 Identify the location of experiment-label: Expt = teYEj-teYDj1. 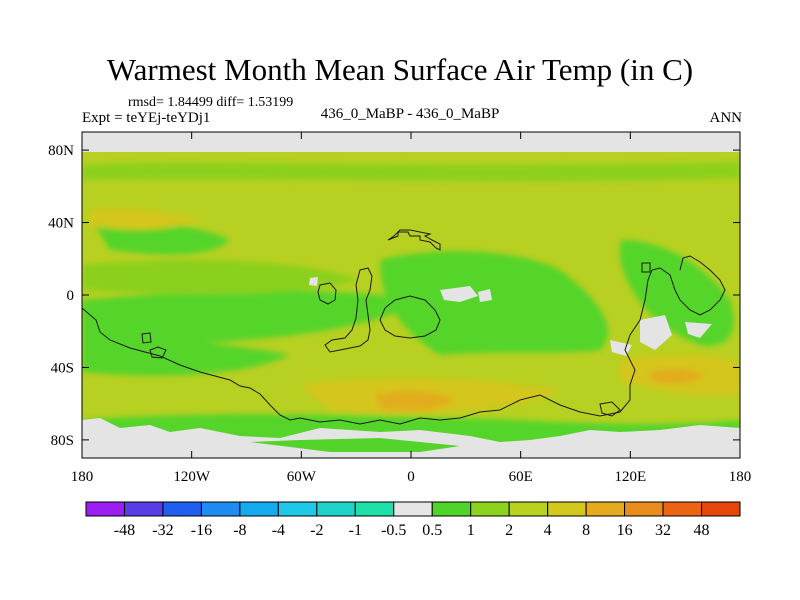
(146, 118).